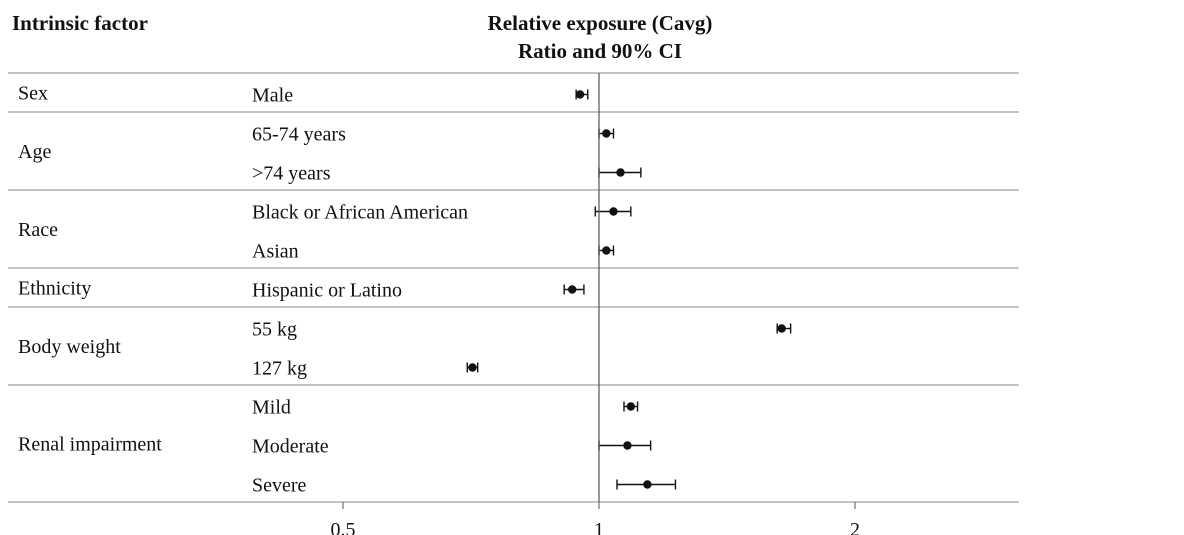 This screenshot has height=535, width=1184. Describe the element at coordinates (343, 527) in the screenshot. I see `x-tick-label-0: 0.5` at that location.